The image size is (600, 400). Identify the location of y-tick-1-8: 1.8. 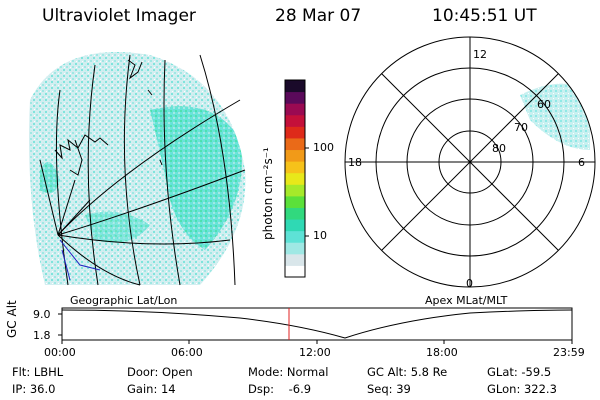
(42, 335).